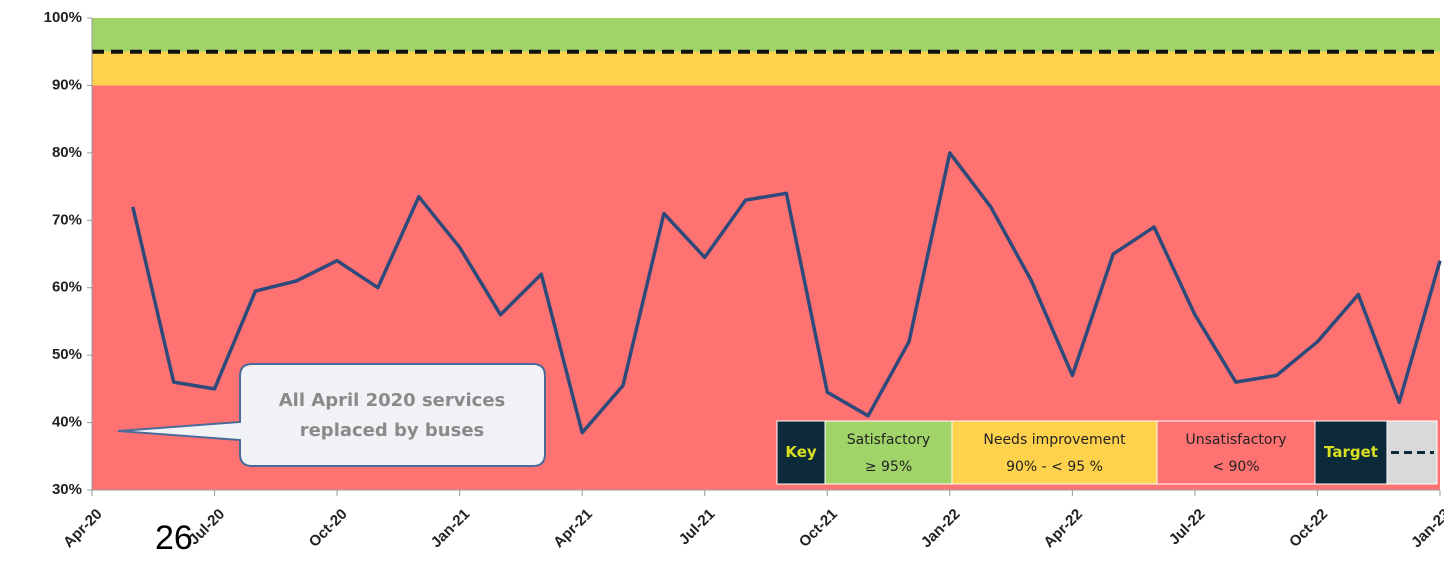 The width and height of the screenshot is (1444, 577). I want to click on y-tick-label: 40%, so click(67, 422).